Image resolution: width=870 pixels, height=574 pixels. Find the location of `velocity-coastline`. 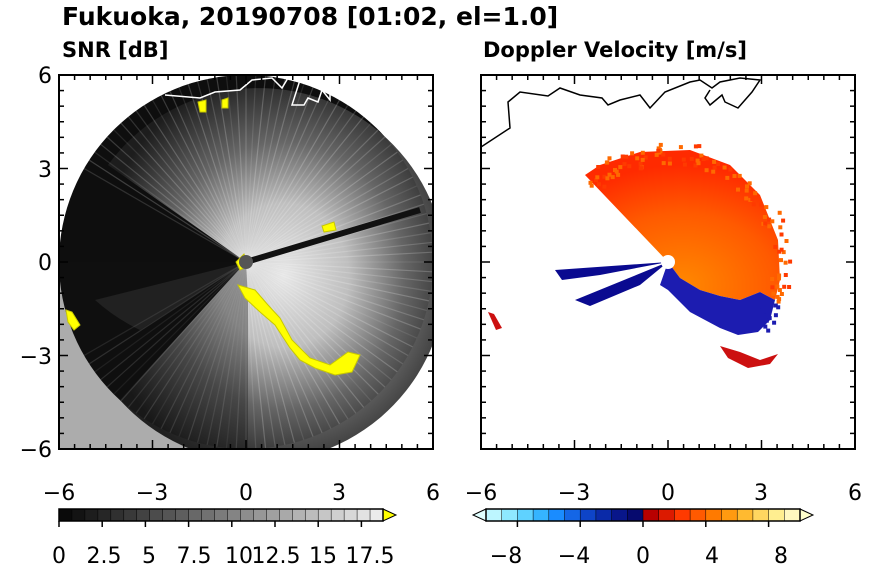

velocity-coastline is located at coordinates (621, 112).